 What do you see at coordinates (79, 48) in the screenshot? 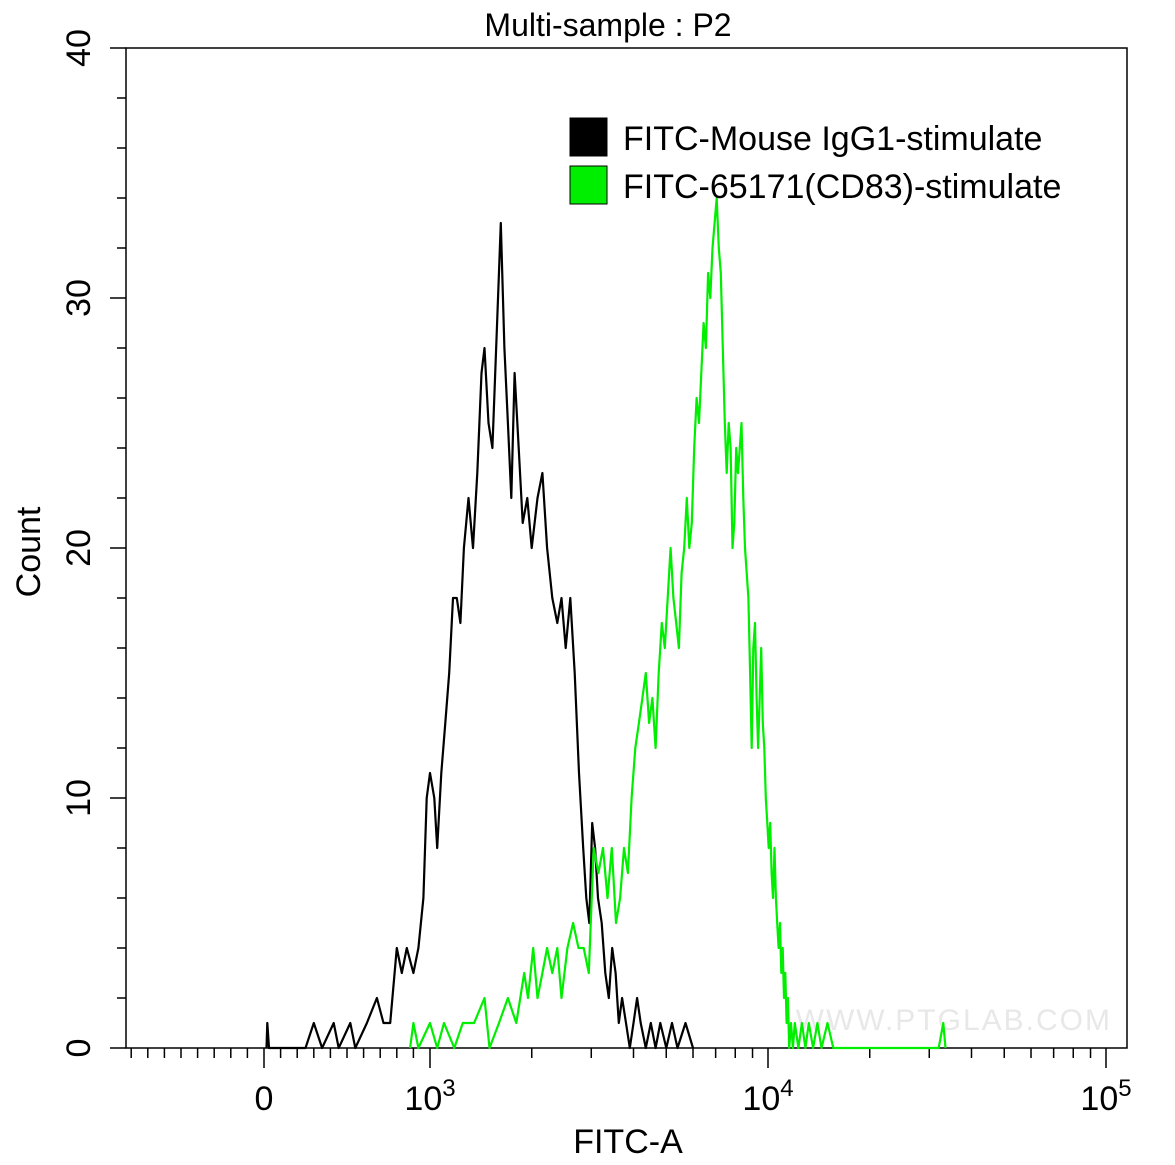
I see `y-tick-label: 40` at bounding box center [79, 48].